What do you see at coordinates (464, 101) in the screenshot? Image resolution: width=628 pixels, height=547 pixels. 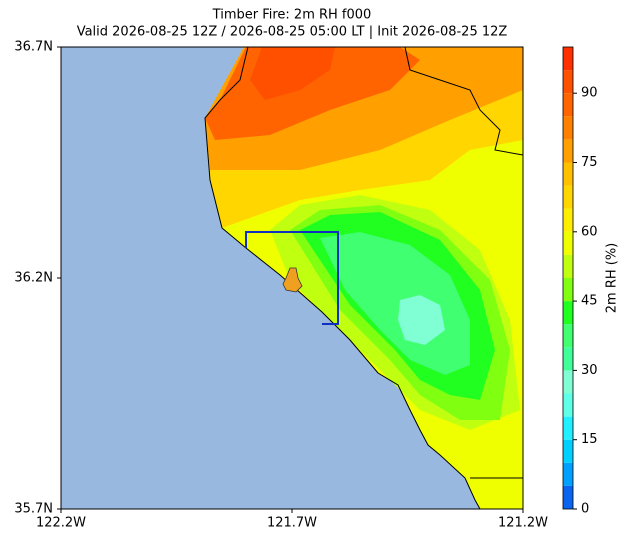 I see `county-border` at bounding box center [464, 101].